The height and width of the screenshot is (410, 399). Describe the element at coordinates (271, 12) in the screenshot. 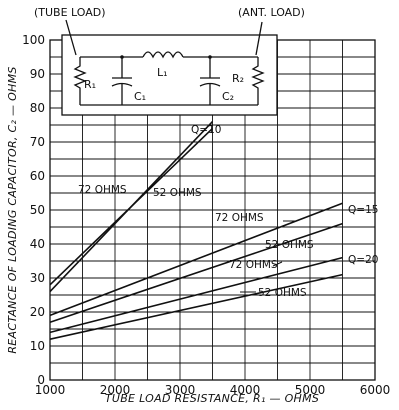

I see `ant-load-label: (ANT. LOAD)` at that location.